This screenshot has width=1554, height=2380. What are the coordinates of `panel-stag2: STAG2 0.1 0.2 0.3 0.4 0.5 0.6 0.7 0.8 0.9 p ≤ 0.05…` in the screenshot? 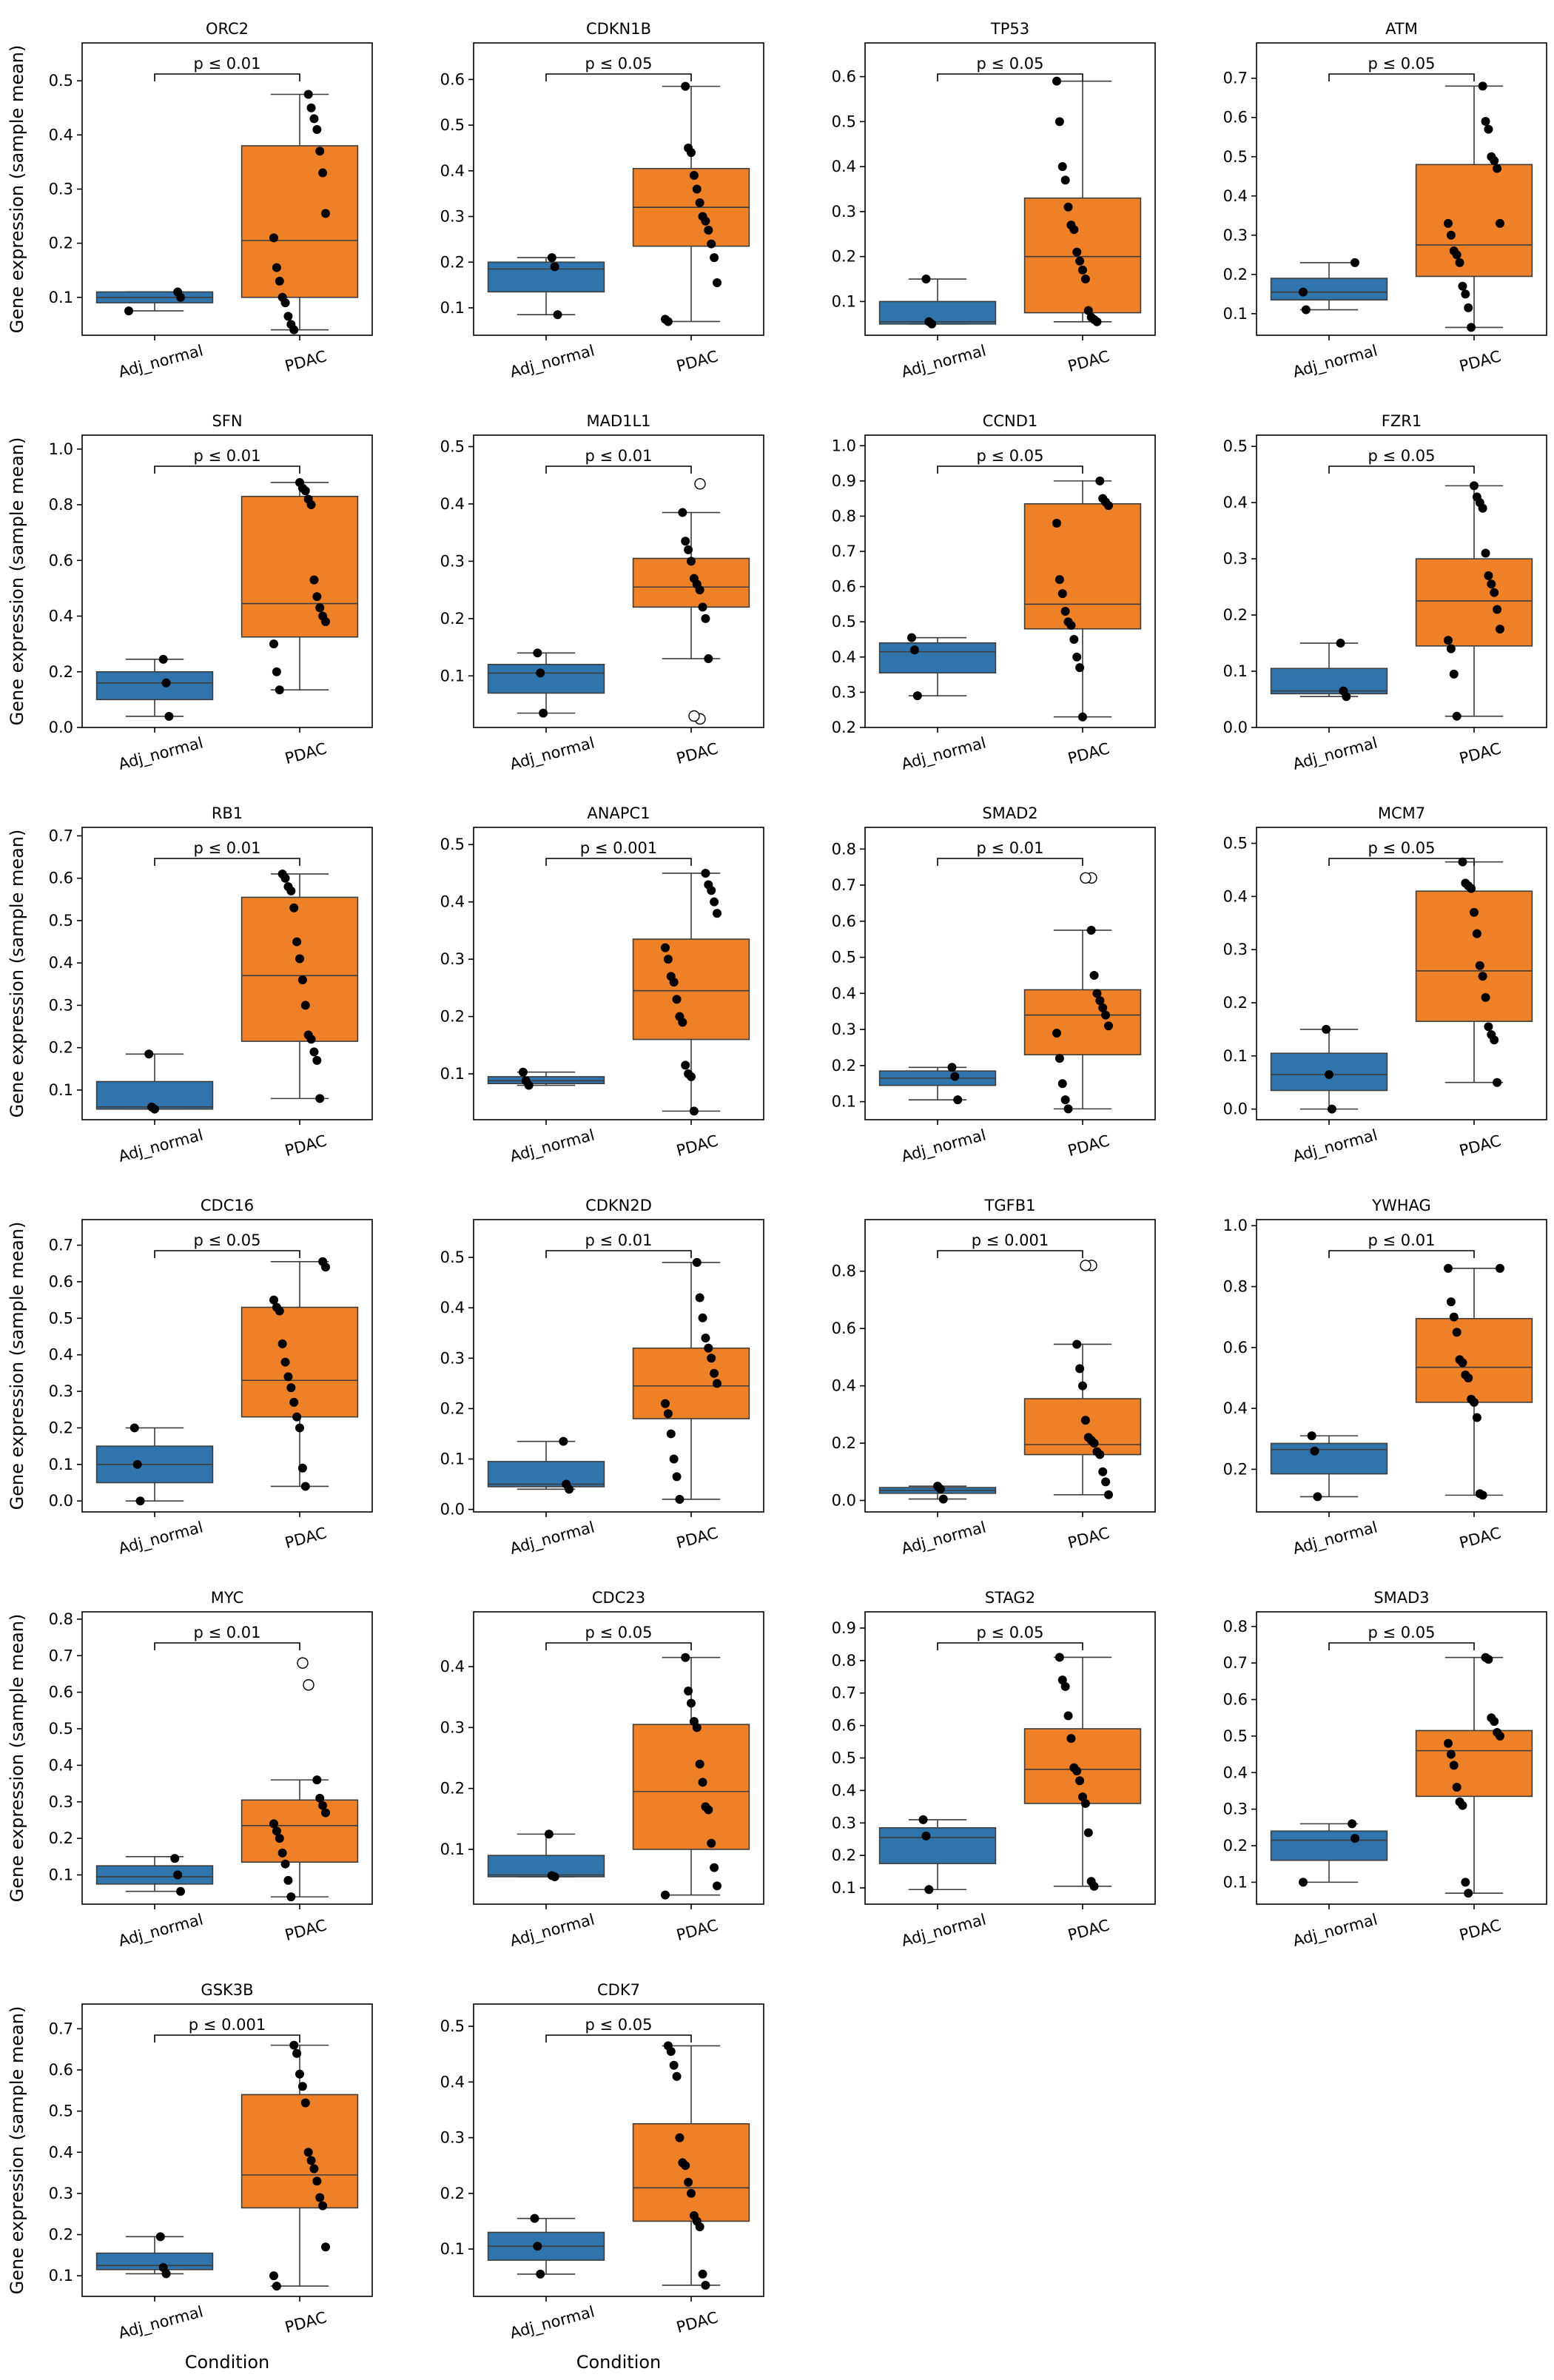 It's located at (994, 1770).